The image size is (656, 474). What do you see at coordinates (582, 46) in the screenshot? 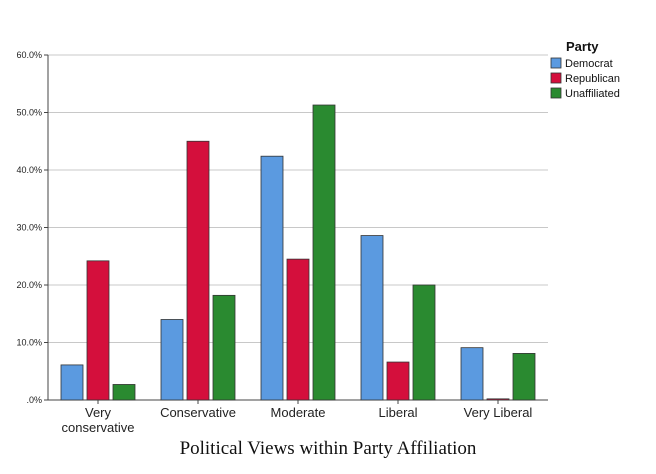
I see `legend-title: Party` at bounding box center [582, 46].